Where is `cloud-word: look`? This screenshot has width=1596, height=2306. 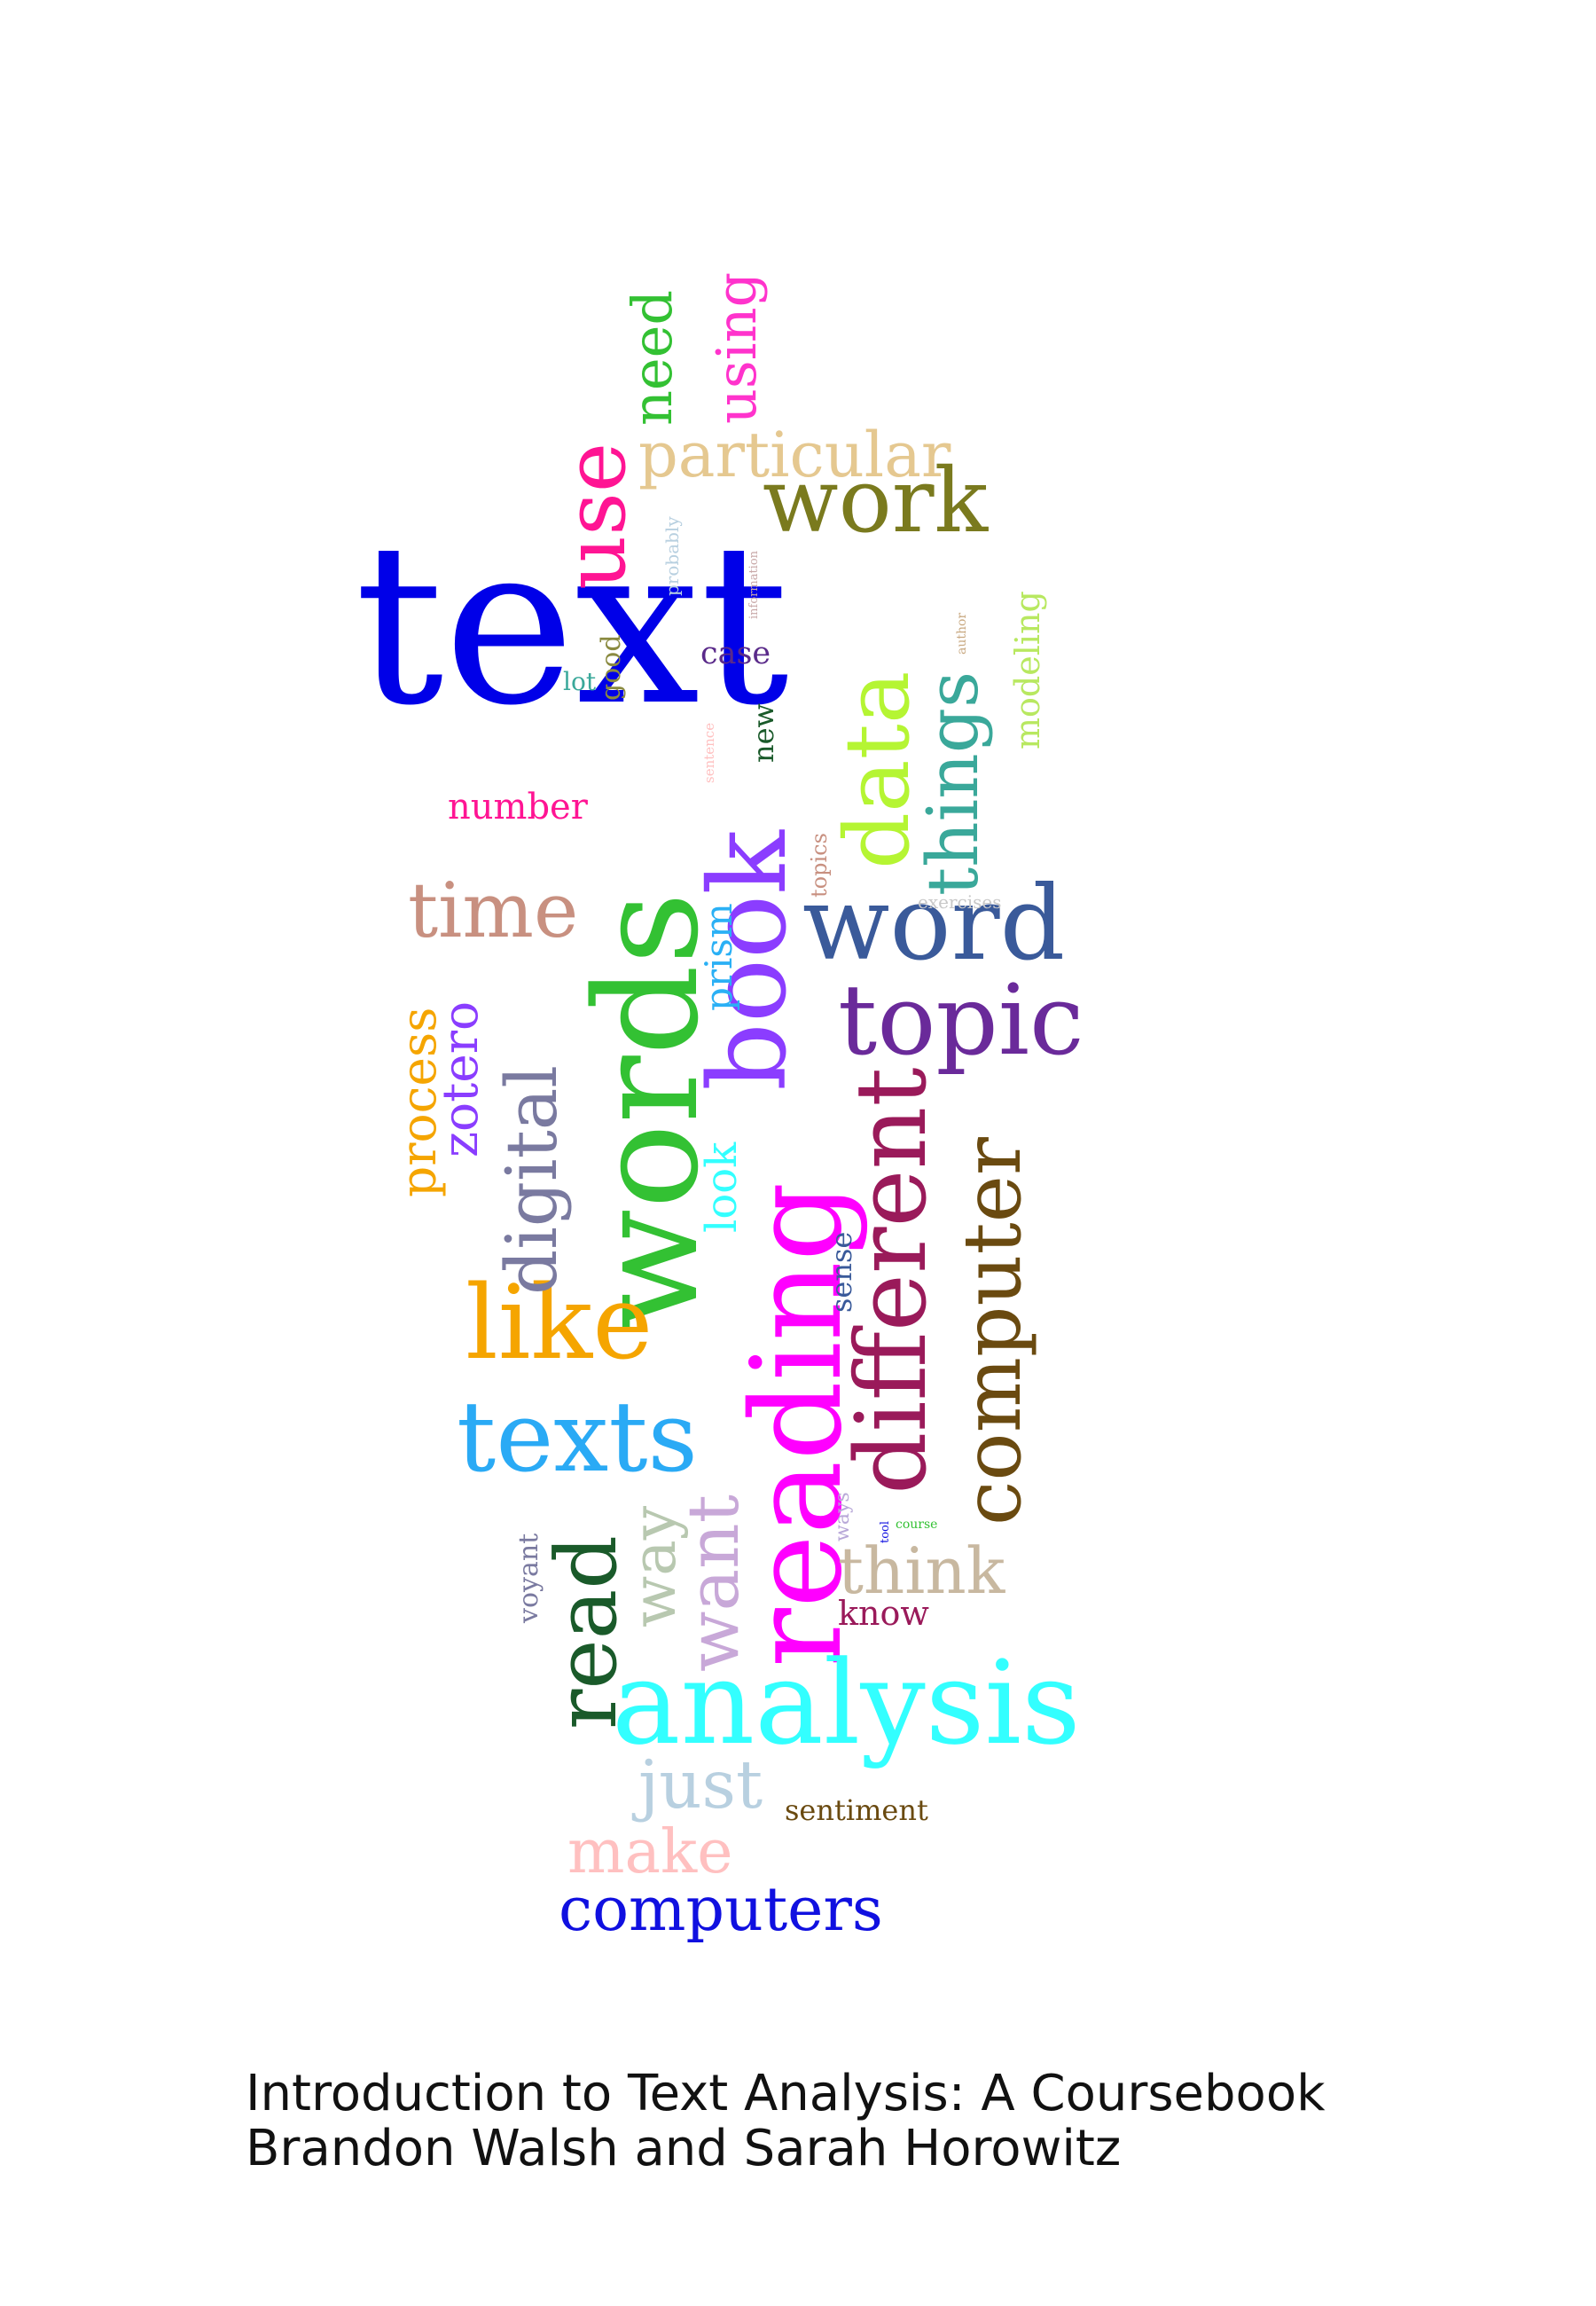 cloud-word: look is located at coordinates (722, 1187).